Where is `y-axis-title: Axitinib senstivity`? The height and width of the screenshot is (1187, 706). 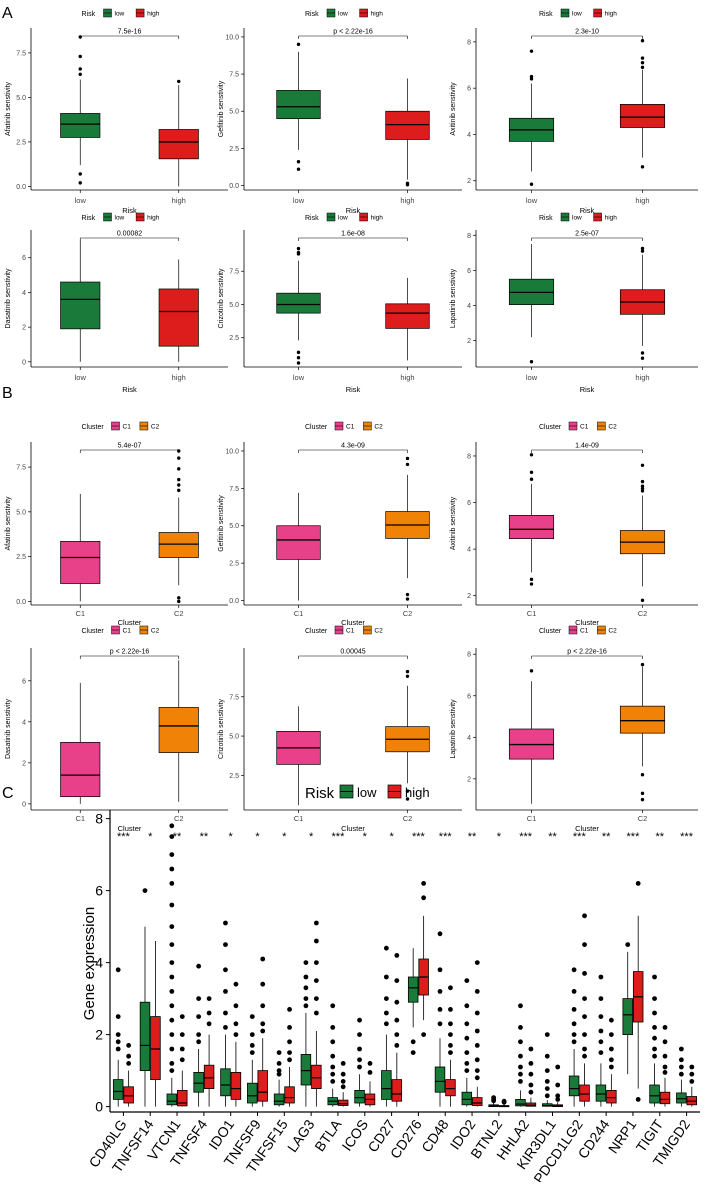 y-axis-title: Axitinib senstivity is located at coordinates (453, 523).